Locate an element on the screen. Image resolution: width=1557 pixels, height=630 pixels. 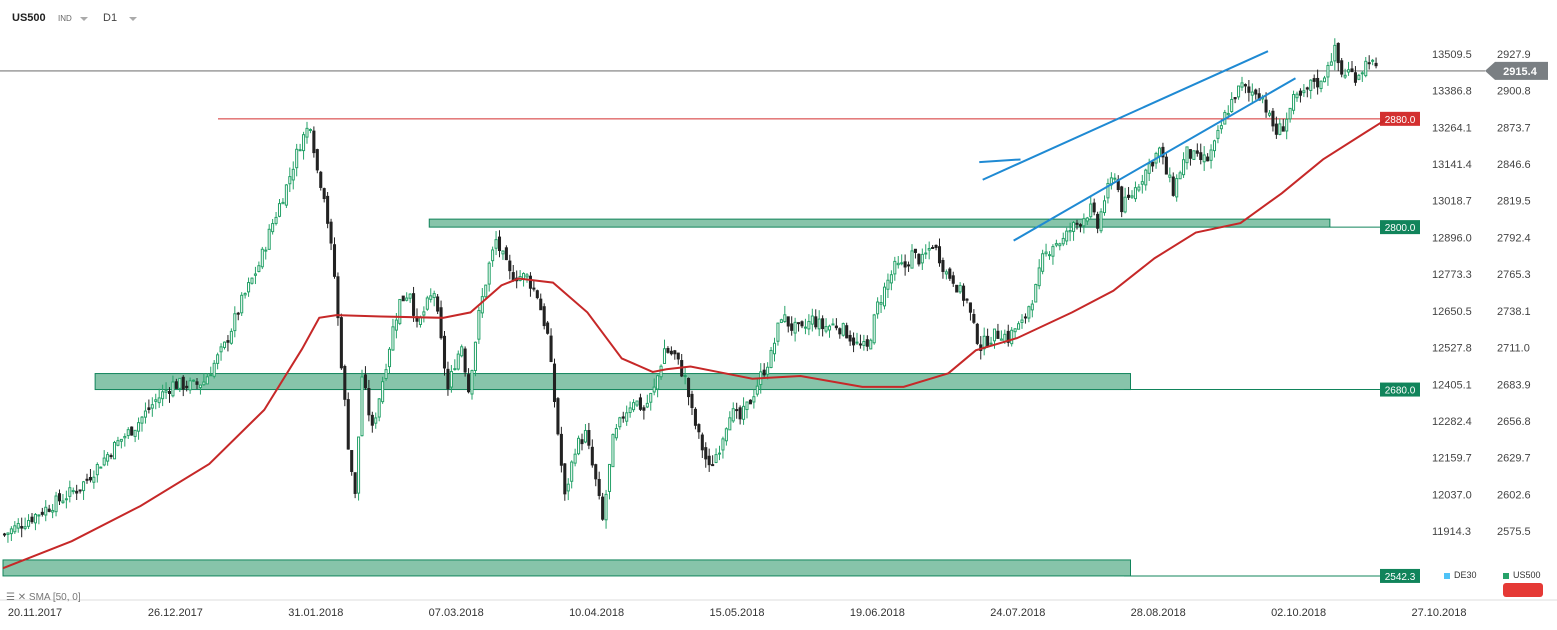
legend-item-de30: DE30 is located at coordinates (1460, 575).